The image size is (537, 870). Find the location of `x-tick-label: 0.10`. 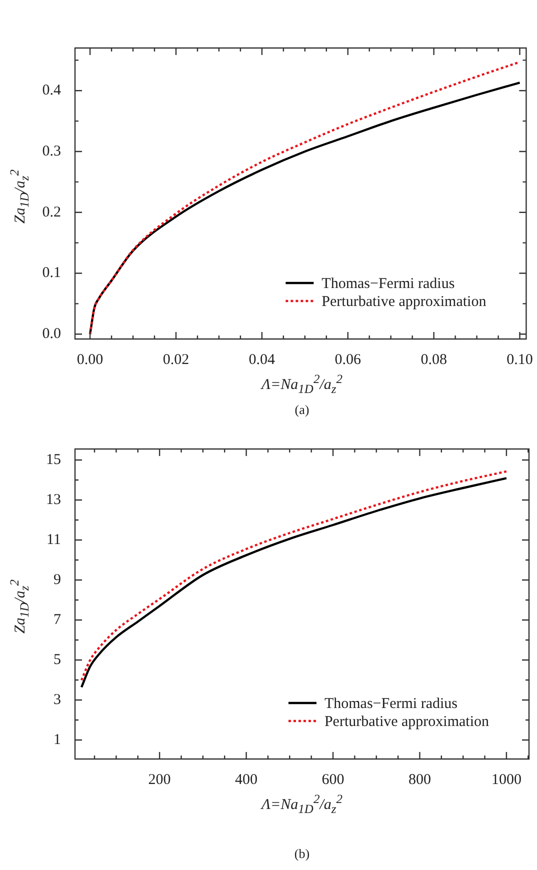

x-tick-label: 0.10 is located at coordinates (519, 360).